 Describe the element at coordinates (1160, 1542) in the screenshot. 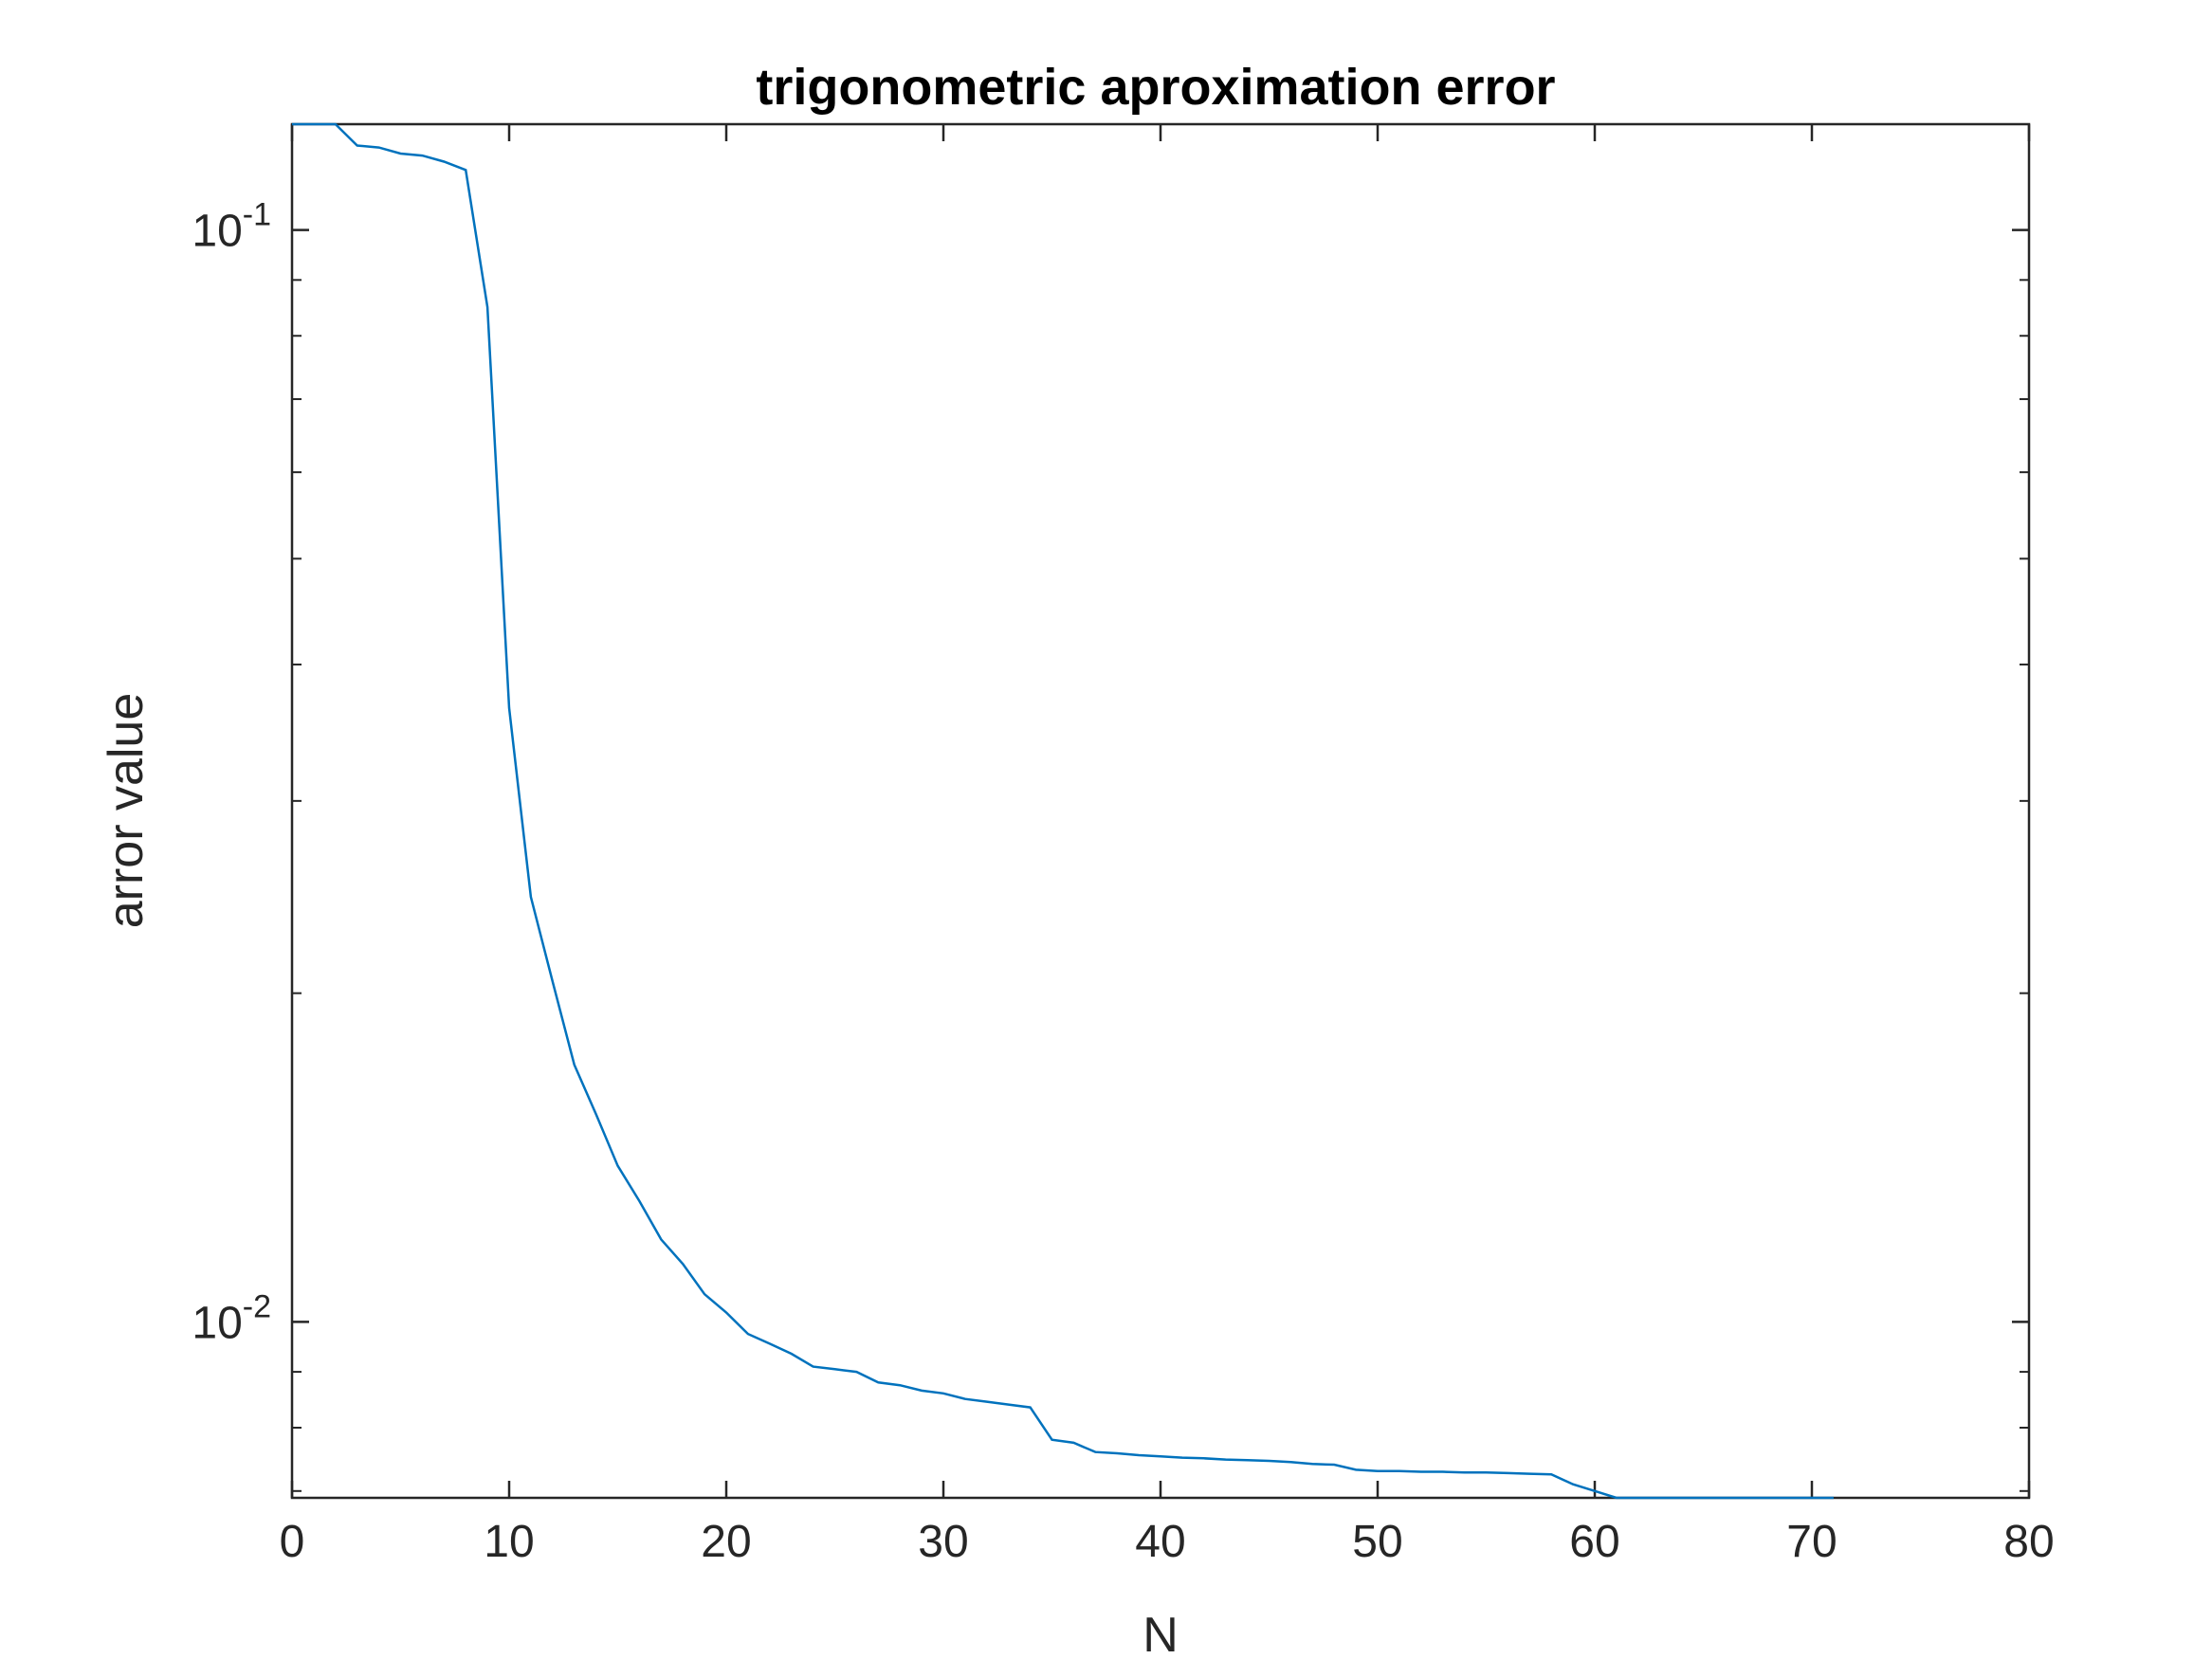

I see `x-tick-label: 40` at that location.